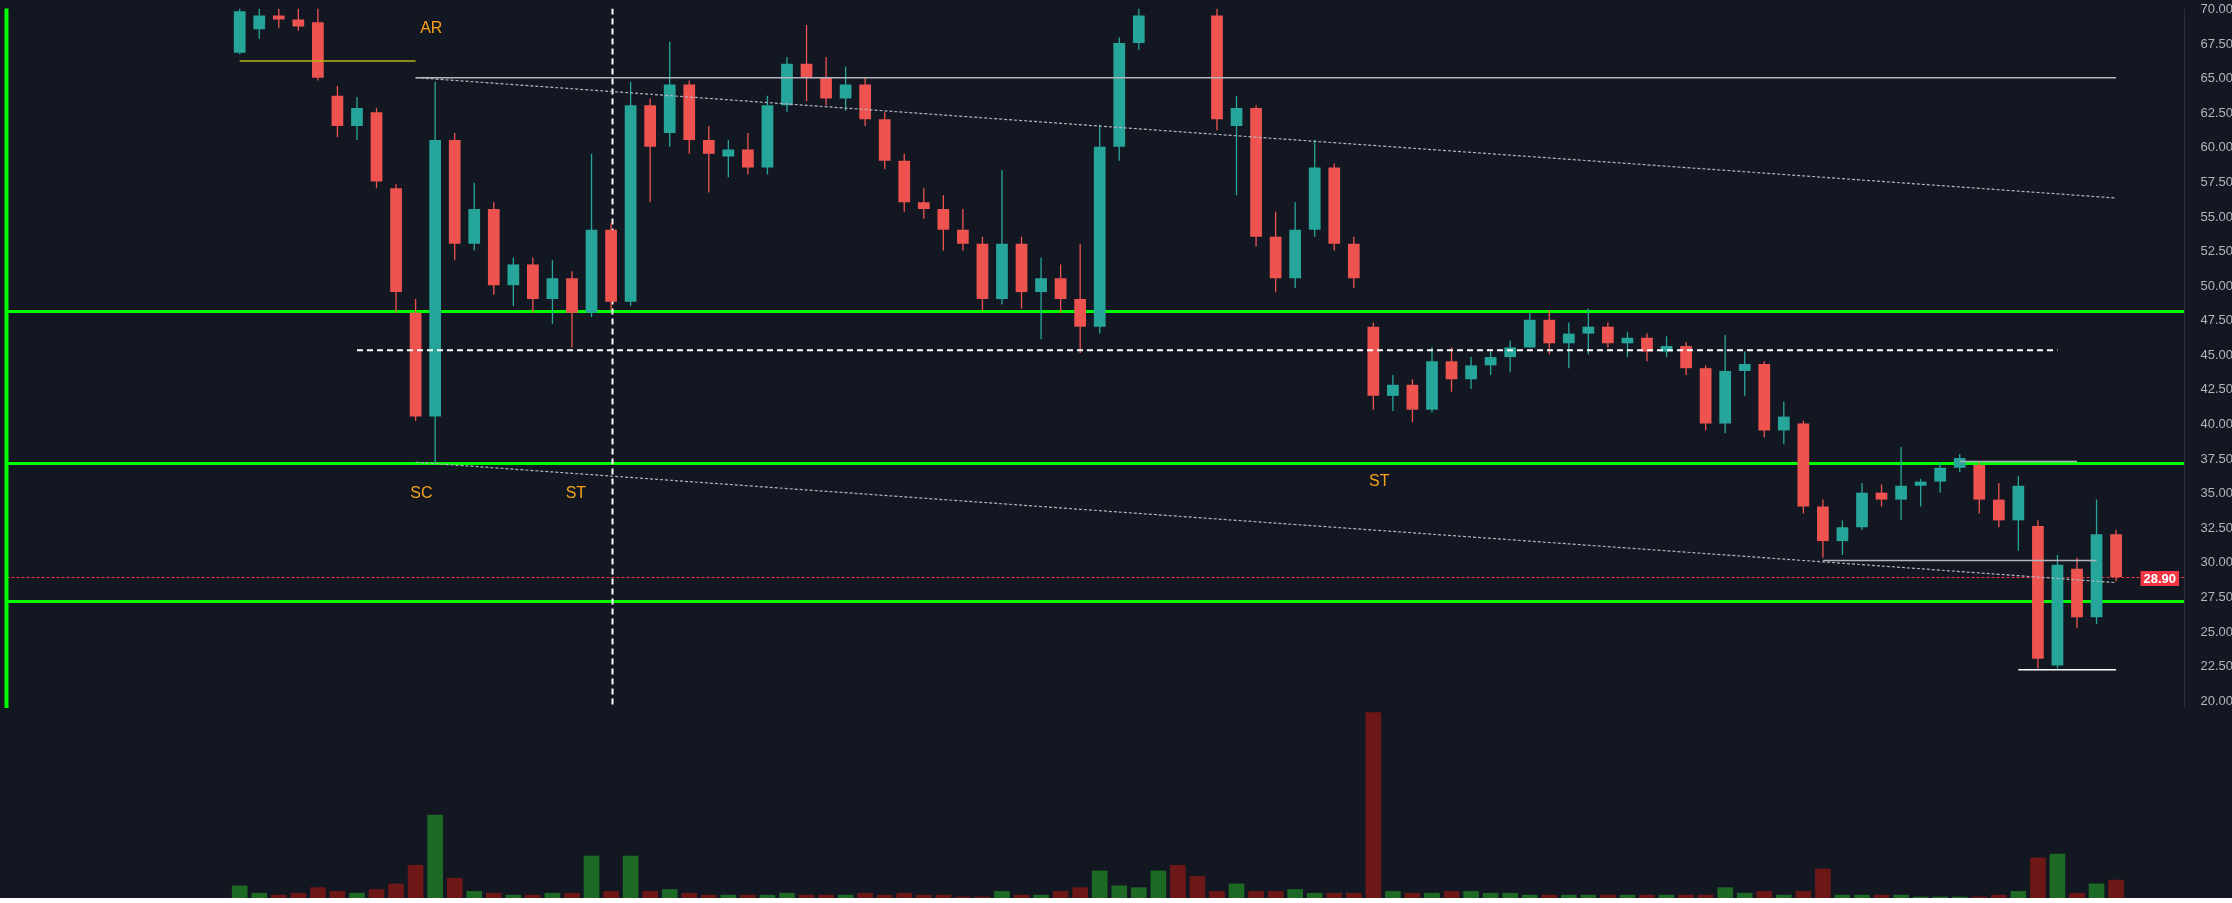 The image size is (2232, 903). Describe the element at coordinates (2216, 112) in the screenshot. I see `y-tick-label: 62.50` at that location.